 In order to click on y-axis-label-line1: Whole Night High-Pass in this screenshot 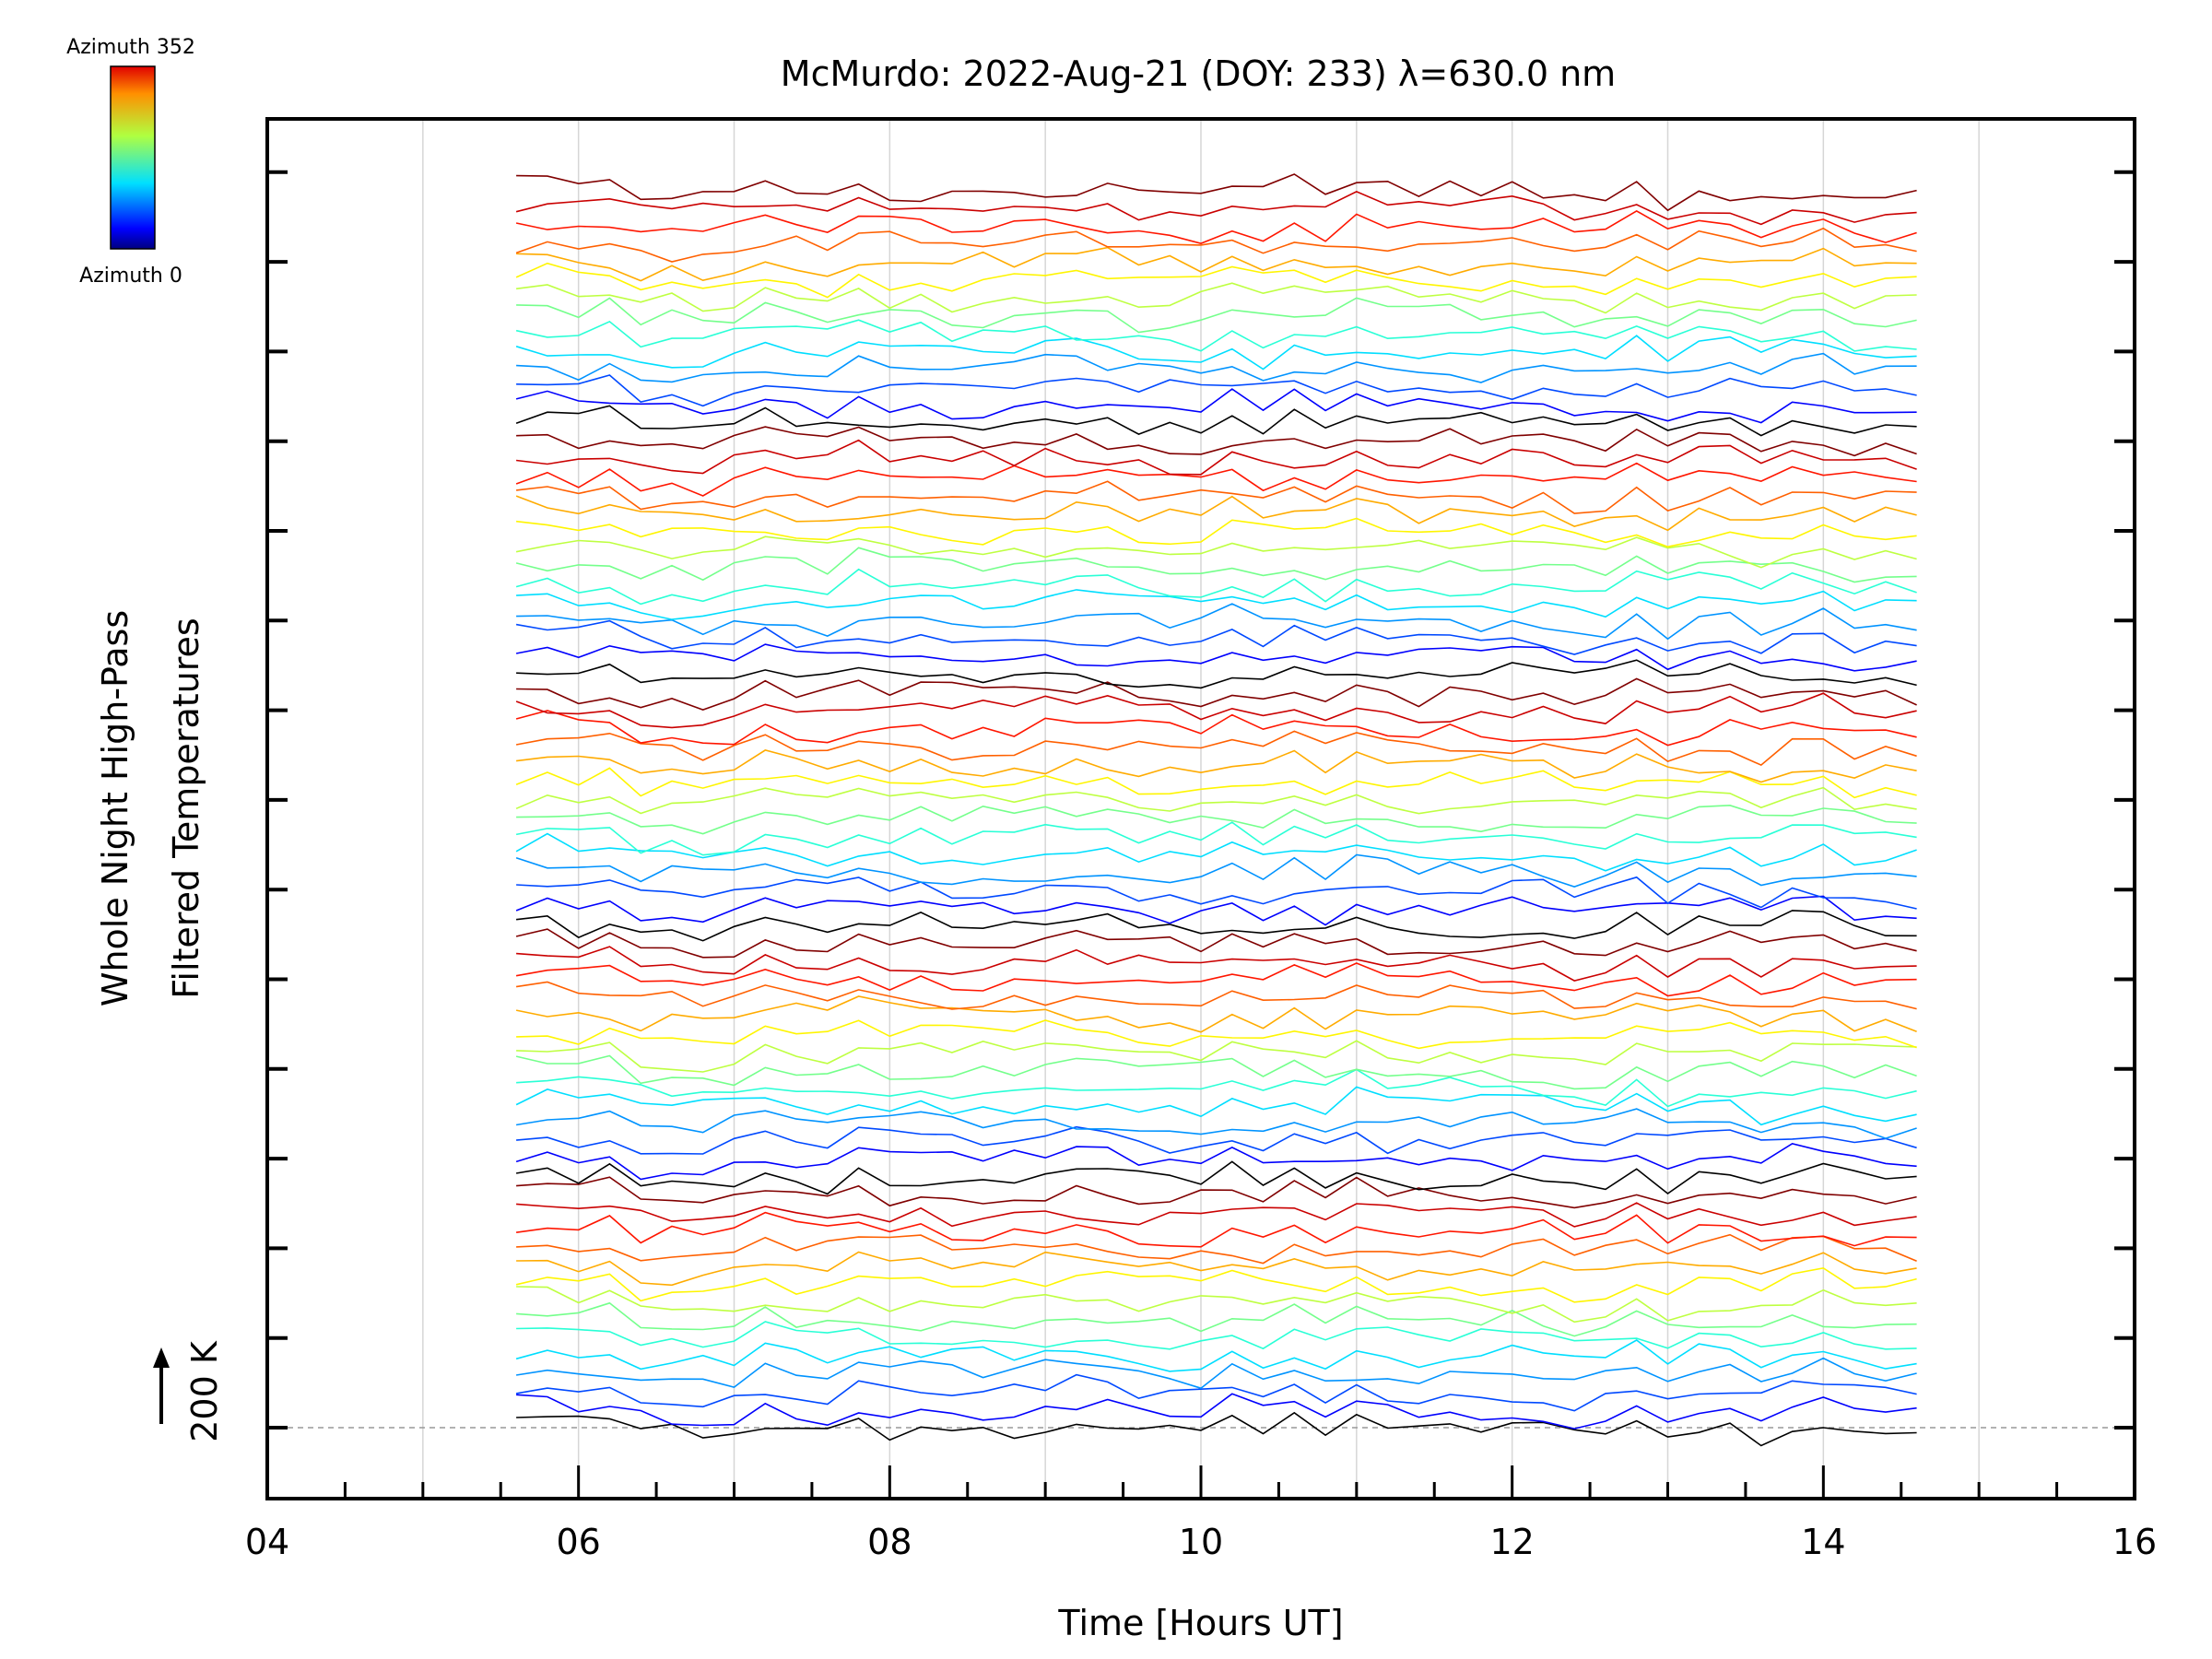, I will do `click(115, 808)`.